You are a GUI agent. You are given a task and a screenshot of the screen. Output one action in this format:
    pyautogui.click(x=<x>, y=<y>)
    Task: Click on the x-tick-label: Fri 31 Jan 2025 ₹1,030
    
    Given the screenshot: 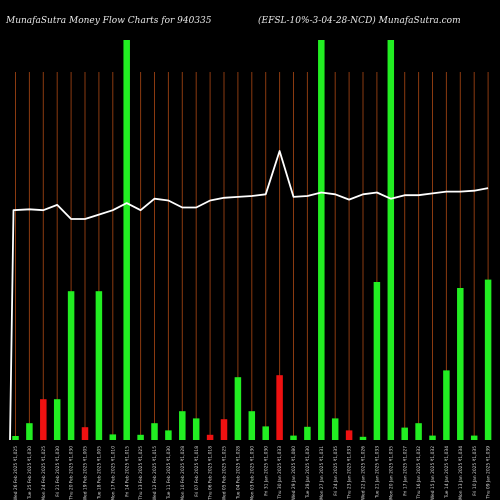 What is the action you would take?
    pyautogui.click(x=266, y=471)
    